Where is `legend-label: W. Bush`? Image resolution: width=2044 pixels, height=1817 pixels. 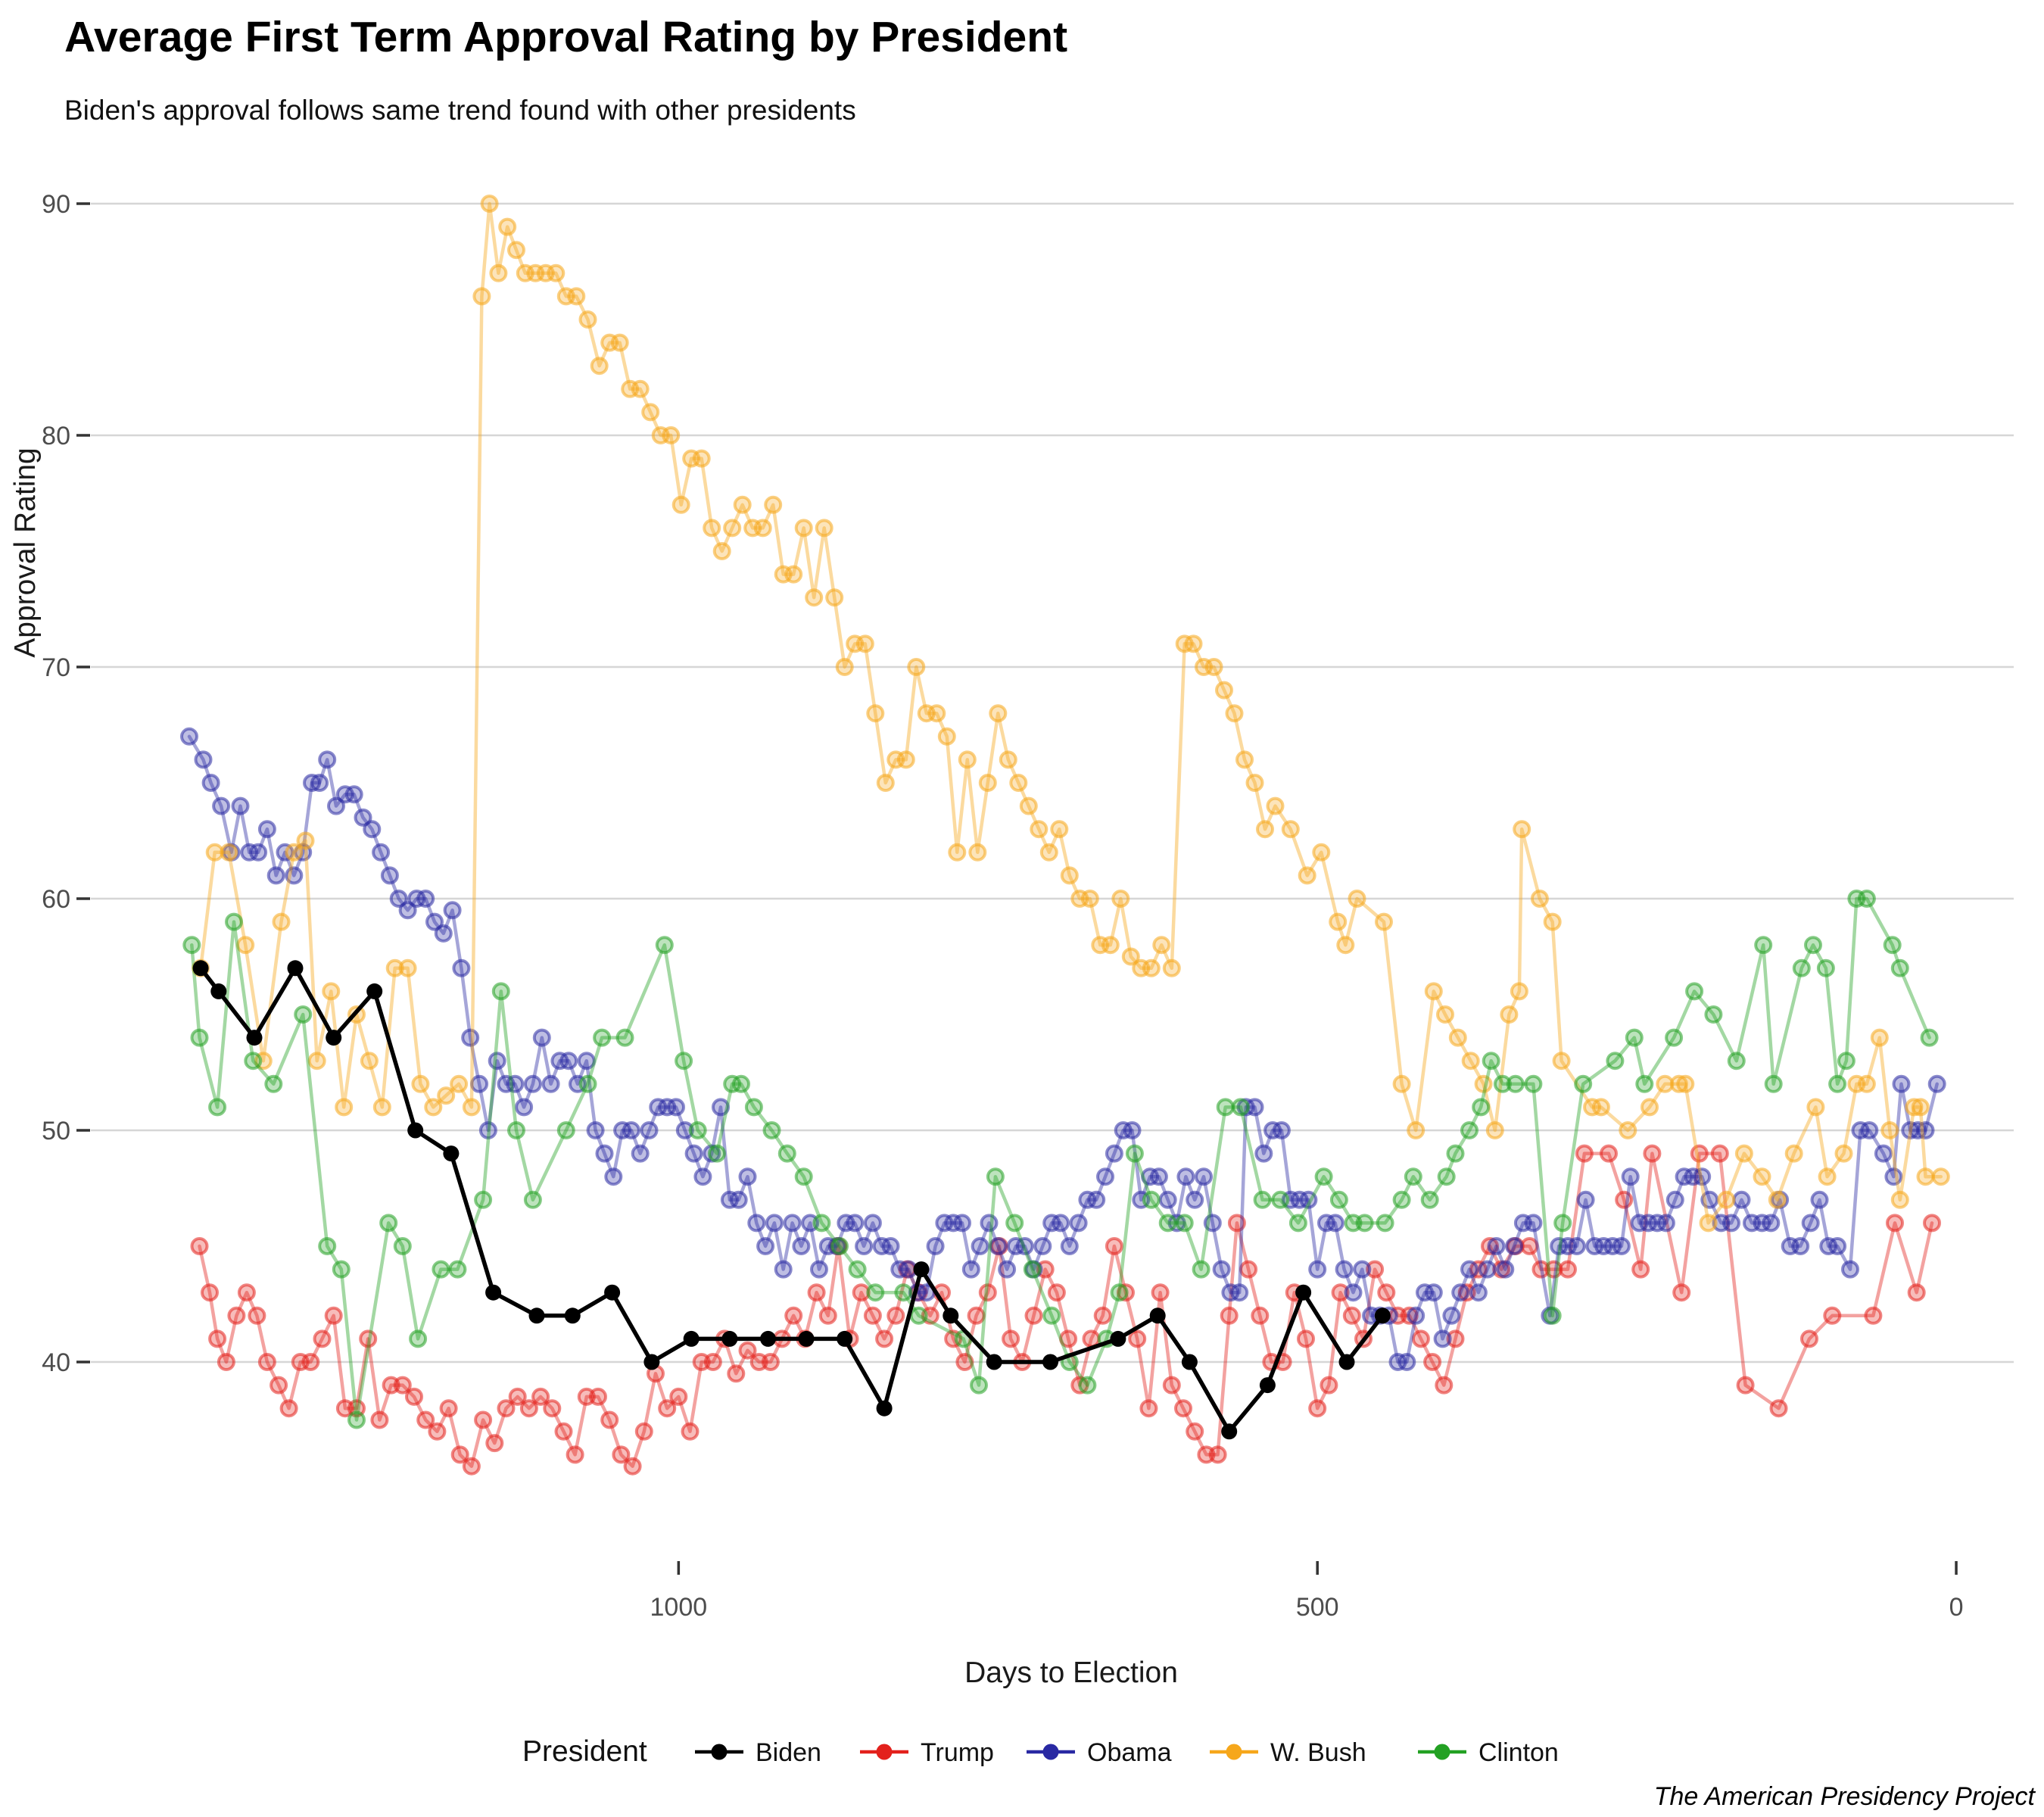 legend-label: W. Bush is located at coordinates (1318, 1752).